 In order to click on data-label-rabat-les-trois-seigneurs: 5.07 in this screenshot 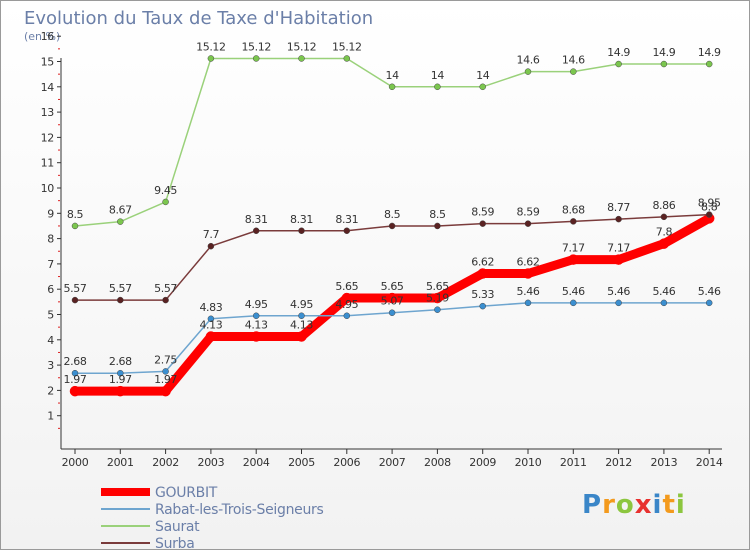, I will do `click(392, 301)`.